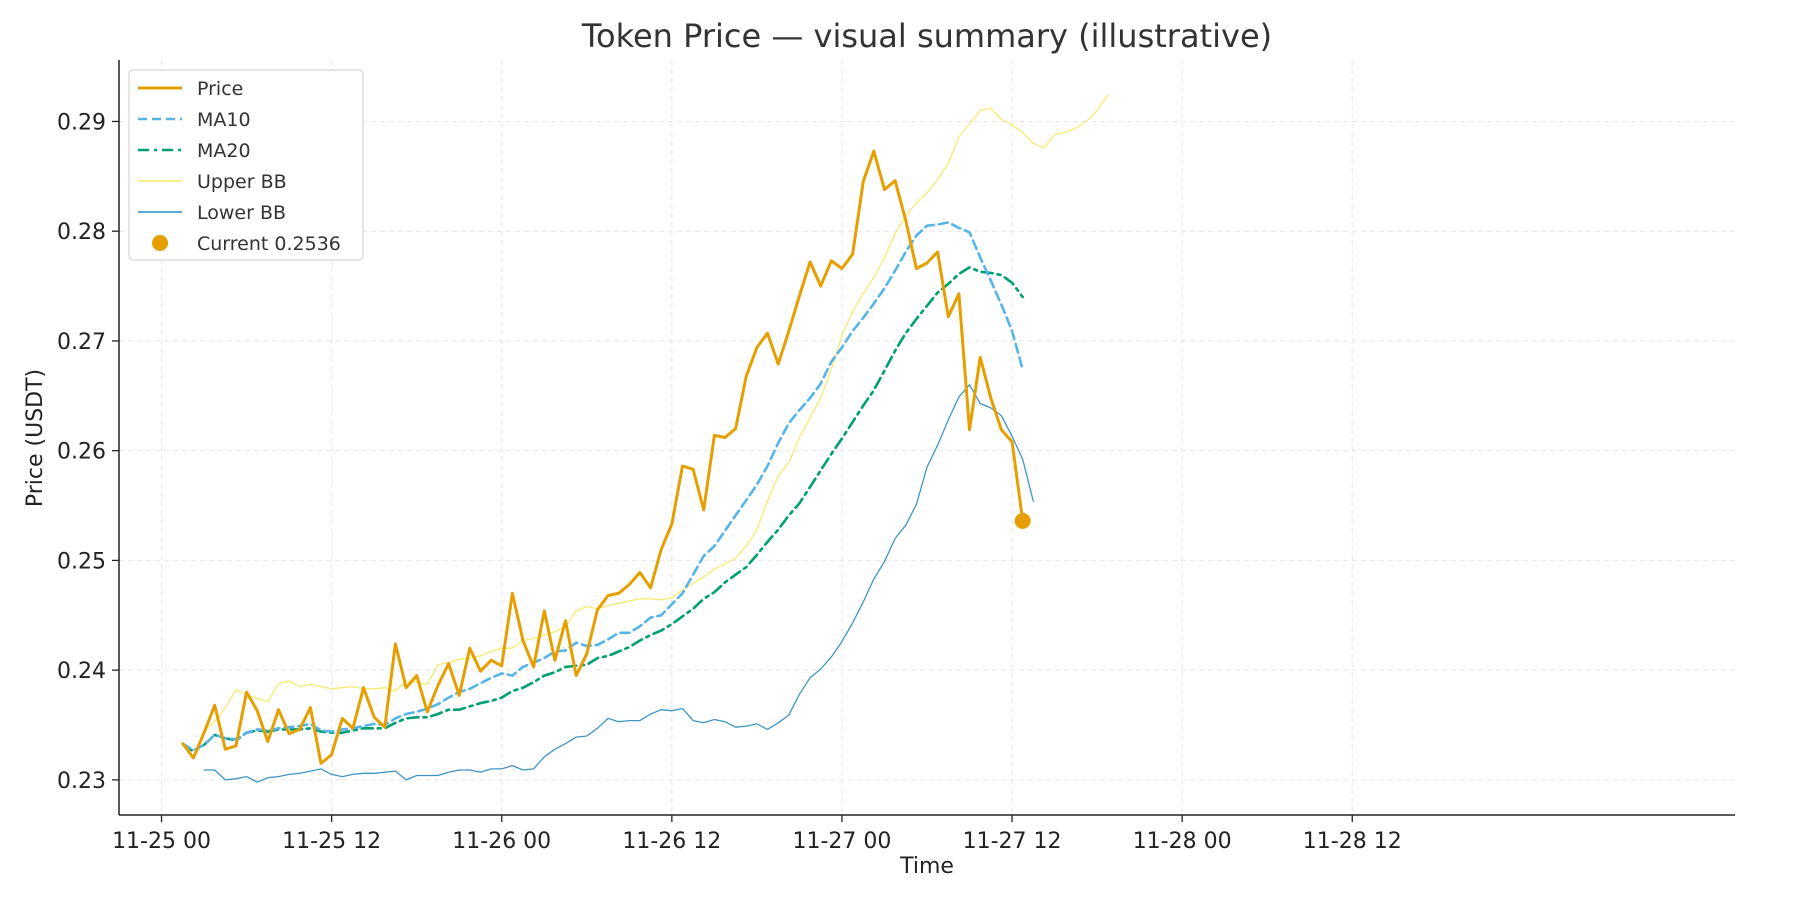 This screenshot has width=1800, height=900. Describe the element at coordinates (926, 866) in the screenshot. I see `x-axis-title: Time` at that location.